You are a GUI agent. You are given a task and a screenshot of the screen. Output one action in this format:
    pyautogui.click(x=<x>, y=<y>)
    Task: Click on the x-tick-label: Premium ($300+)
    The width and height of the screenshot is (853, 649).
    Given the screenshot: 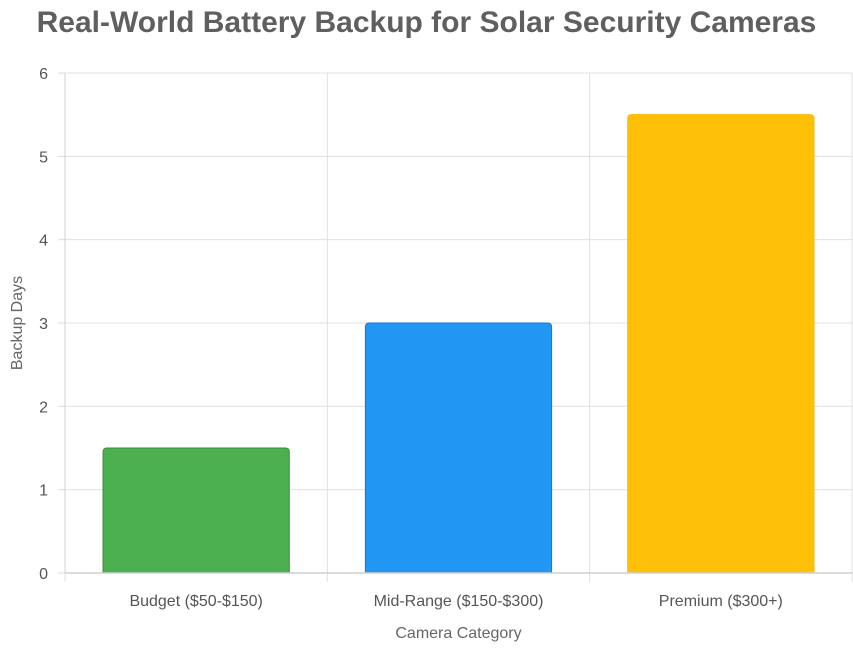 What is the action you would take?
    pyautogui.click(x=721, y=601)
    